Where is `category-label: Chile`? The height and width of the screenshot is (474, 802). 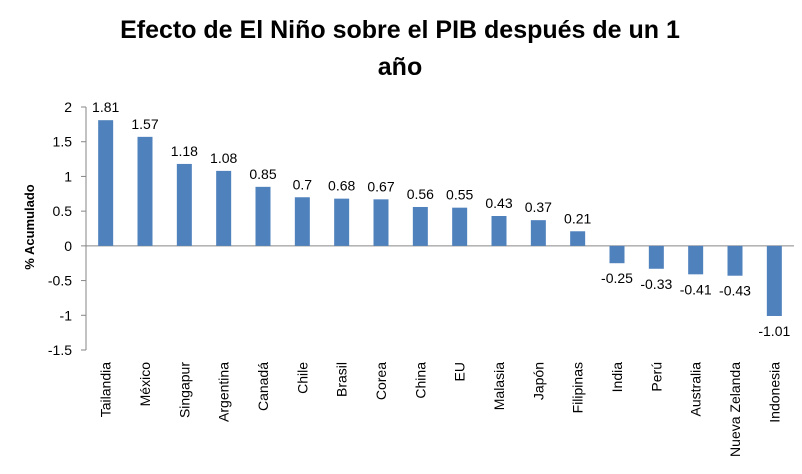
category-label: Chile is located at coordinates (302, 378).